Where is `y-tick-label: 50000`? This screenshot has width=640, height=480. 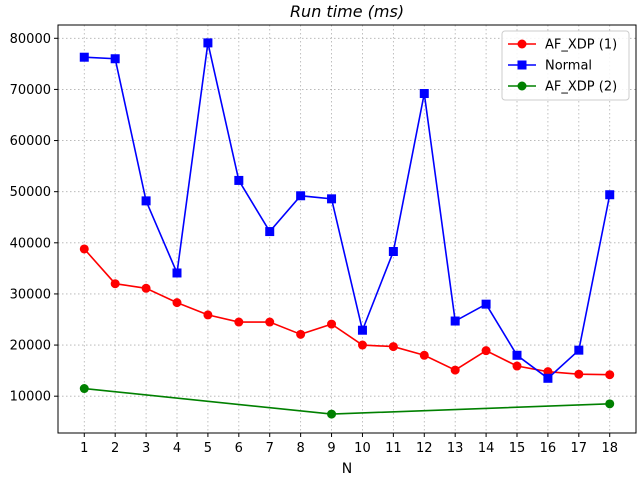 y-tick-label: 50000 is located at coordinates (30, 192).